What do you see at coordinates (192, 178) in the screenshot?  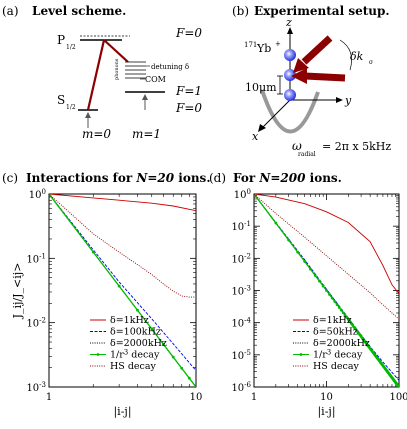 I see `panel-c-title-post: ions.` at bounding box center [192, 178].